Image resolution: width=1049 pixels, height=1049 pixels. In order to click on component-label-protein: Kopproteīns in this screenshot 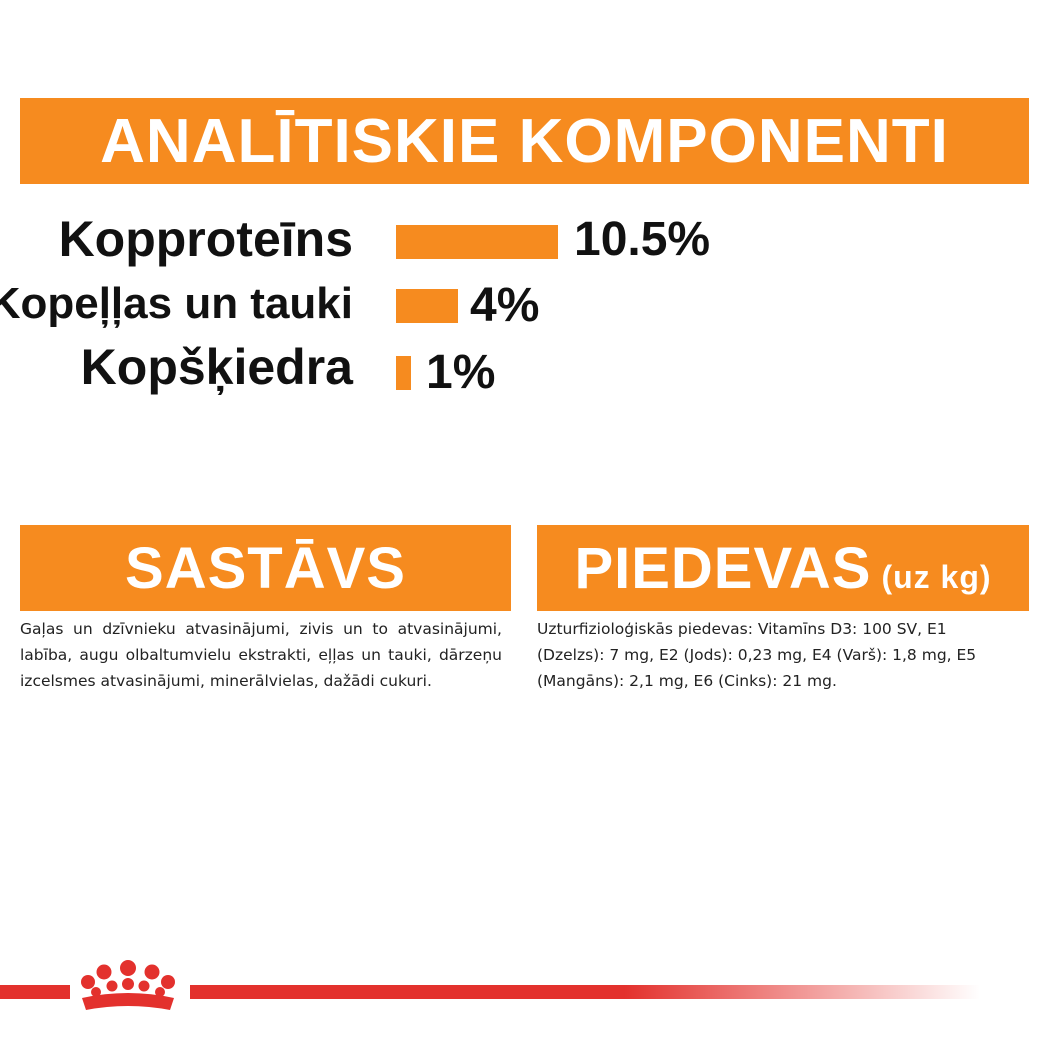, I will do `click(205, 239)`.